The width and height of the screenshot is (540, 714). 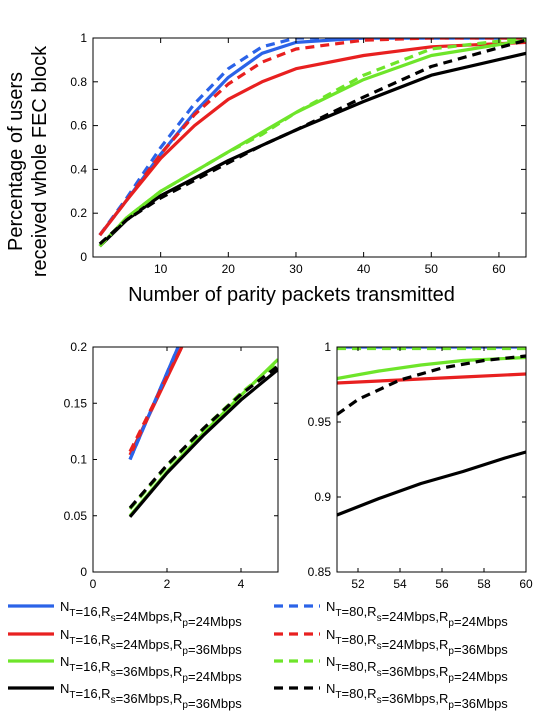 What do you see at coordinates (291, 295) in the screenshot?
I see `x-axis-label: Number of parity packets transmitted` at bounding box center [291, 295].